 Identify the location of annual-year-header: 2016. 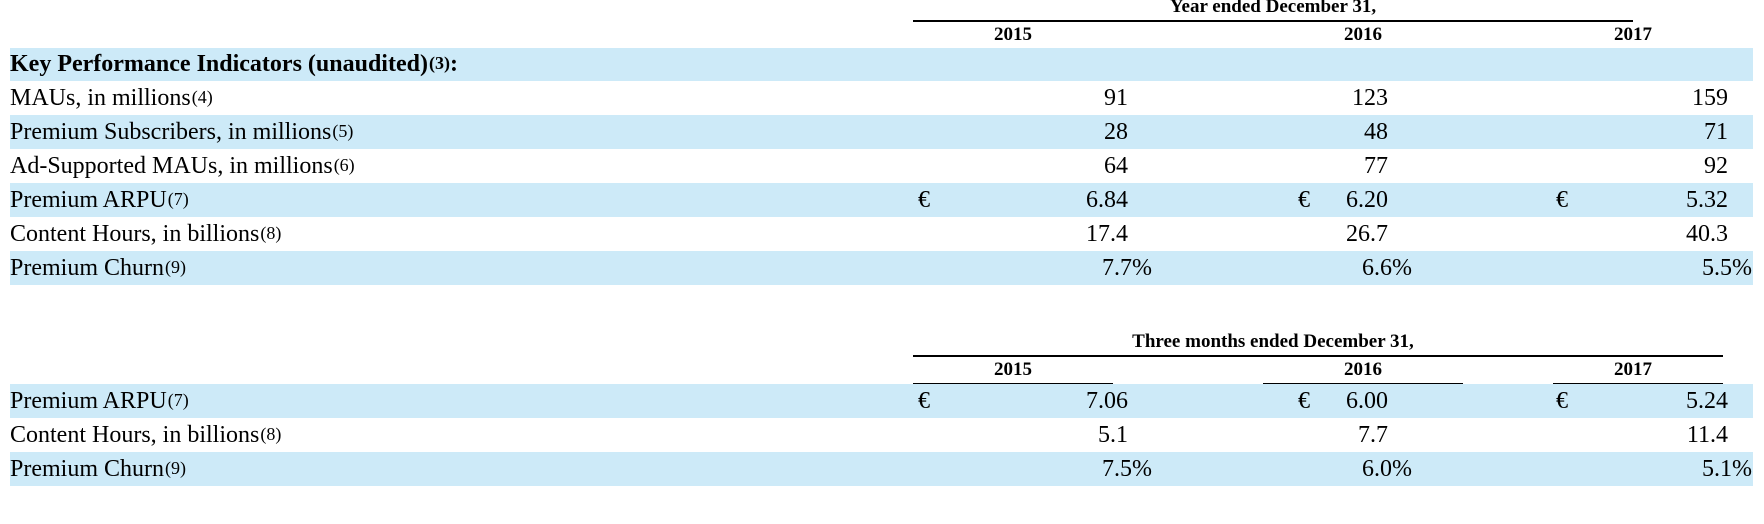
(1363, 34).